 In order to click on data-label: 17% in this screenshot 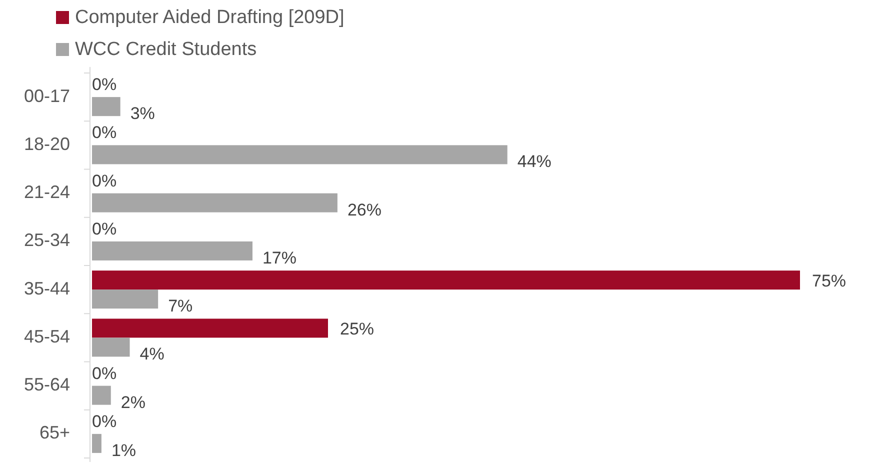, I will do `click(279, 258)`.